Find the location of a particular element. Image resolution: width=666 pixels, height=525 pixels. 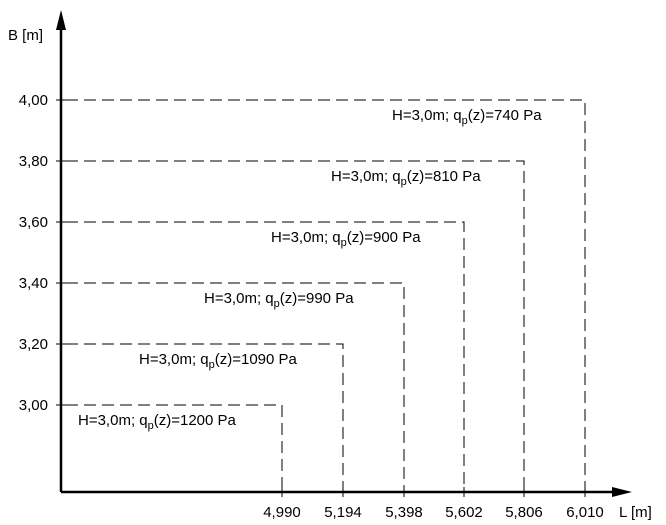

x-tick-label: 5,602 is located at coordinates (464, 512).